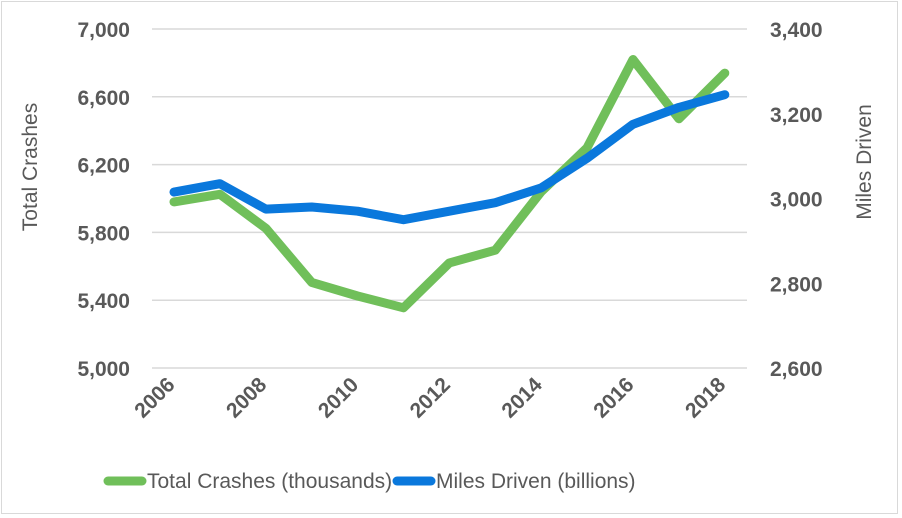 This screenshot has height=518, width=902. I want to click on y-left-tick-label: 5,400, so click(103, 301).